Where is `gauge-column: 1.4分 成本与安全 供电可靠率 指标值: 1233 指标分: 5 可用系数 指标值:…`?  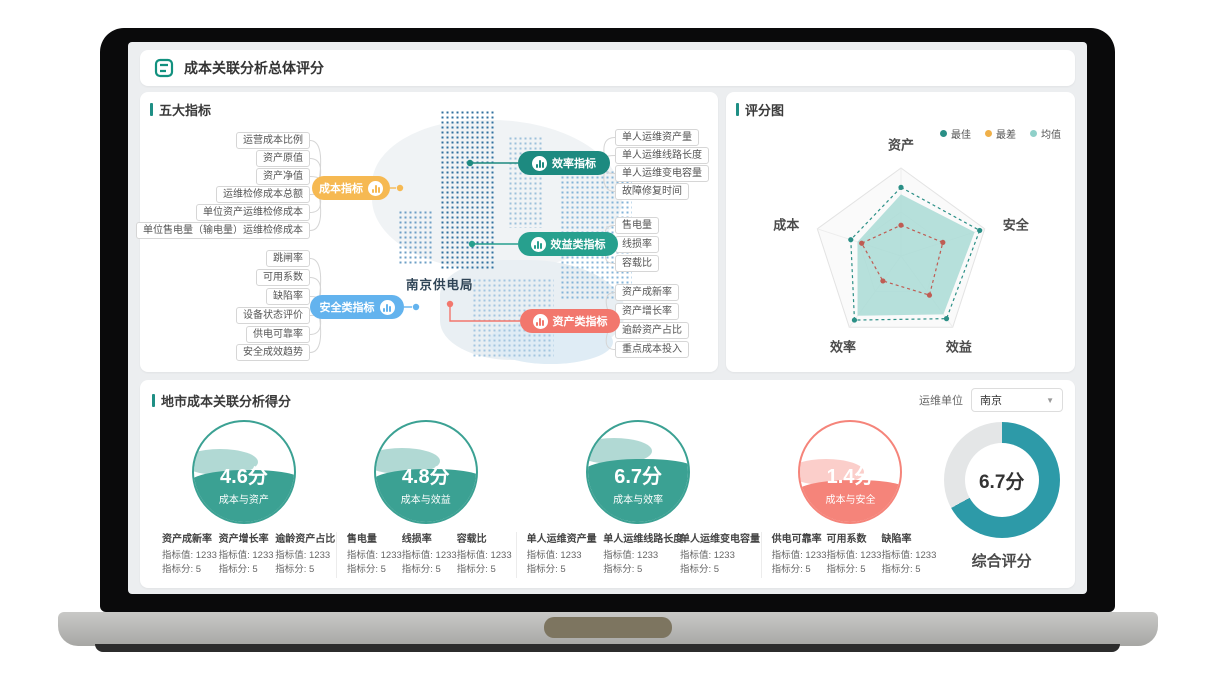
gauge-column: 1.4分 成本与安全 供电可靠率 指标值: 1233 指标分: 5 可用系数 指标值:… is located at coordinates (850, 497).